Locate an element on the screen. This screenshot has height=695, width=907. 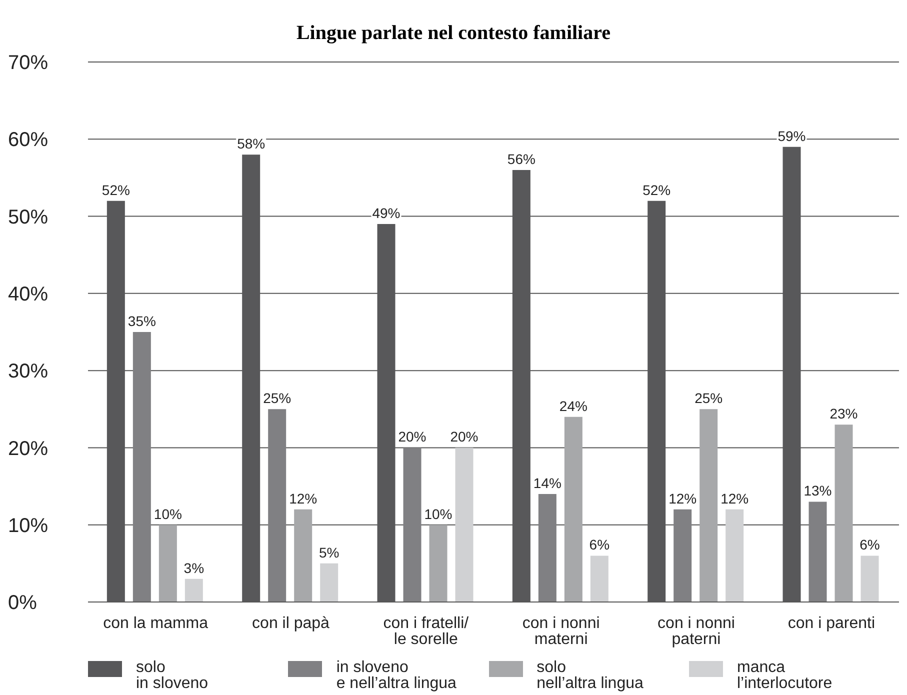
chart-title: Lingue parlate nel contesto familiare is located at coordinates (453, 33).